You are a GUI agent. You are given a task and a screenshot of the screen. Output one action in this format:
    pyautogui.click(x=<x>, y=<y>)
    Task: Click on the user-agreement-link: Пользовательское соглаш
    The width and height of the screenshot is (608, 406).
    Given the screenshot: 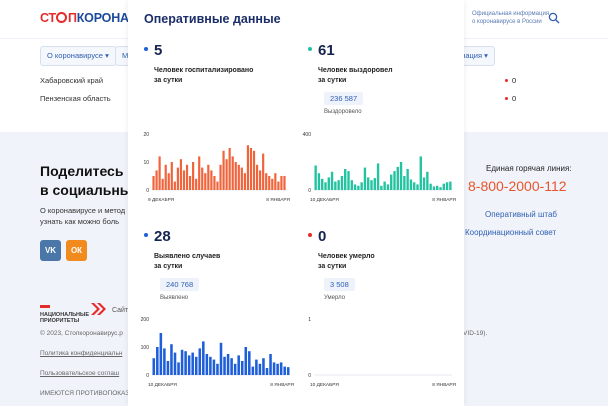 What is the action you would take?
    pyautogui.click(x=80, y=373)
    